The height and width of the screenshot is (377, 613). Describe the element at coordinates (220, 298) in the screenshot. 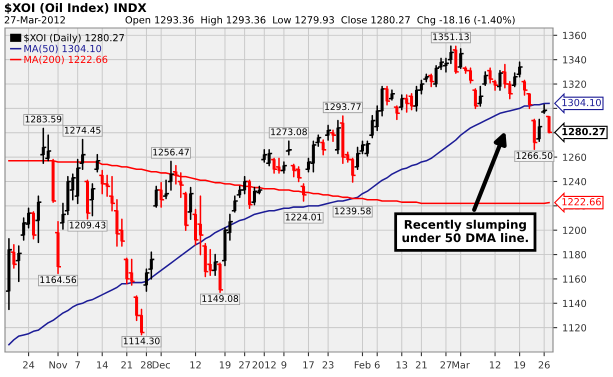

I see `text: 1149.08` at that location.